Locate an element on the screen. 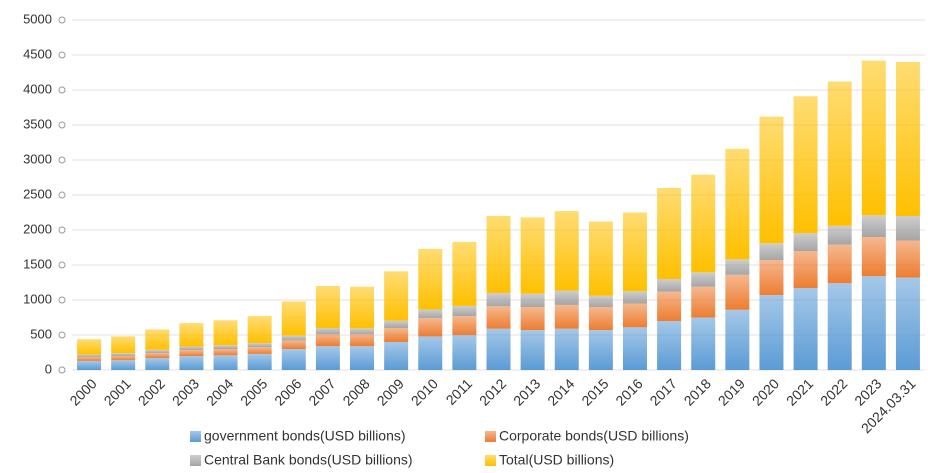 The image size is (928, 473). x-tick-label: 2015 is located at coordinates (594, 391).